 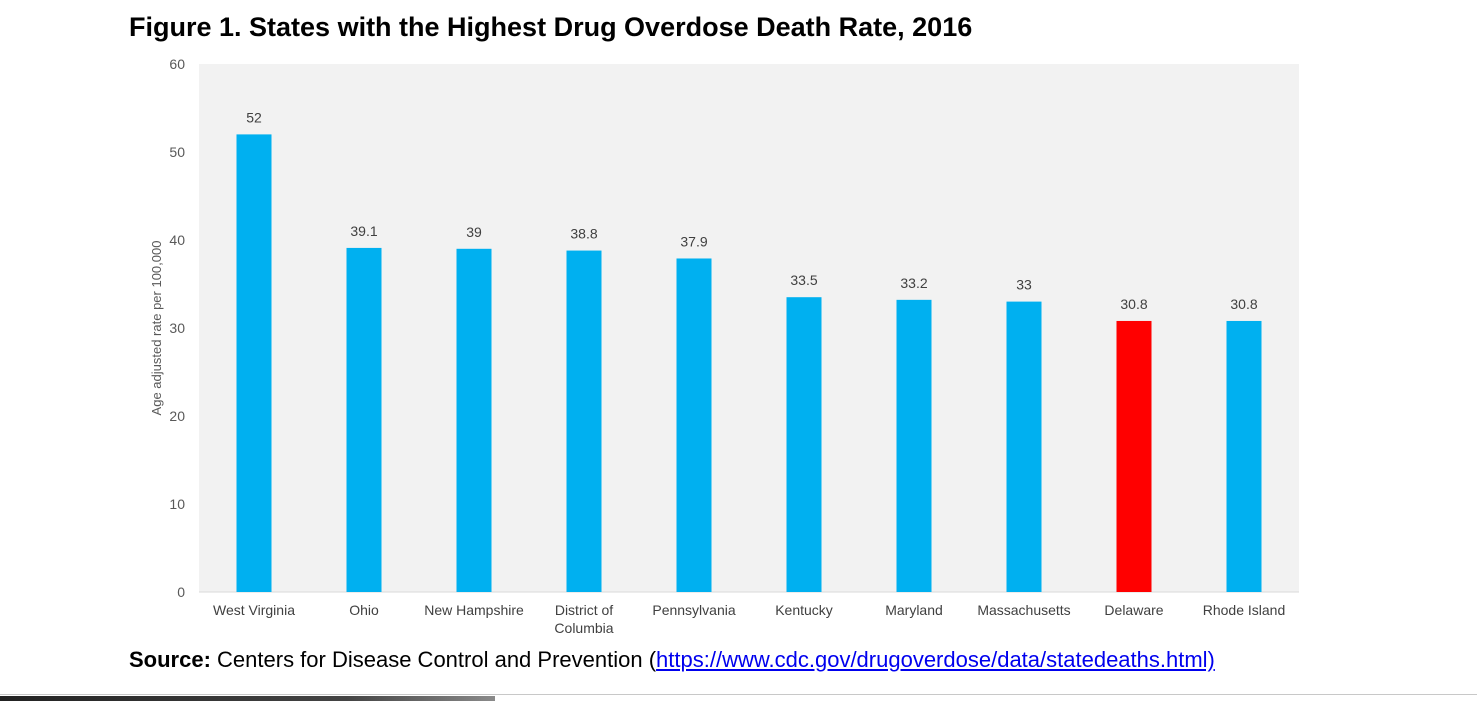 What do you see at coordinates (804, 610) in the screenshot?
I see `x-tick-label: Kentucky` at bounding box center [804, 610].